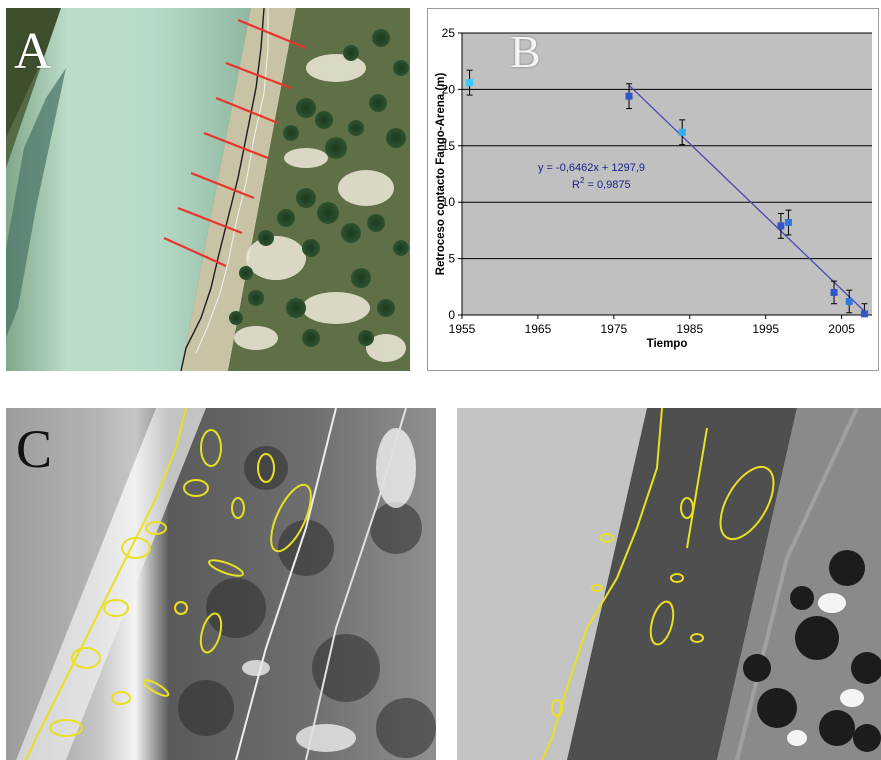  I want to click on y-tick-label: 20, so click(449, 89).